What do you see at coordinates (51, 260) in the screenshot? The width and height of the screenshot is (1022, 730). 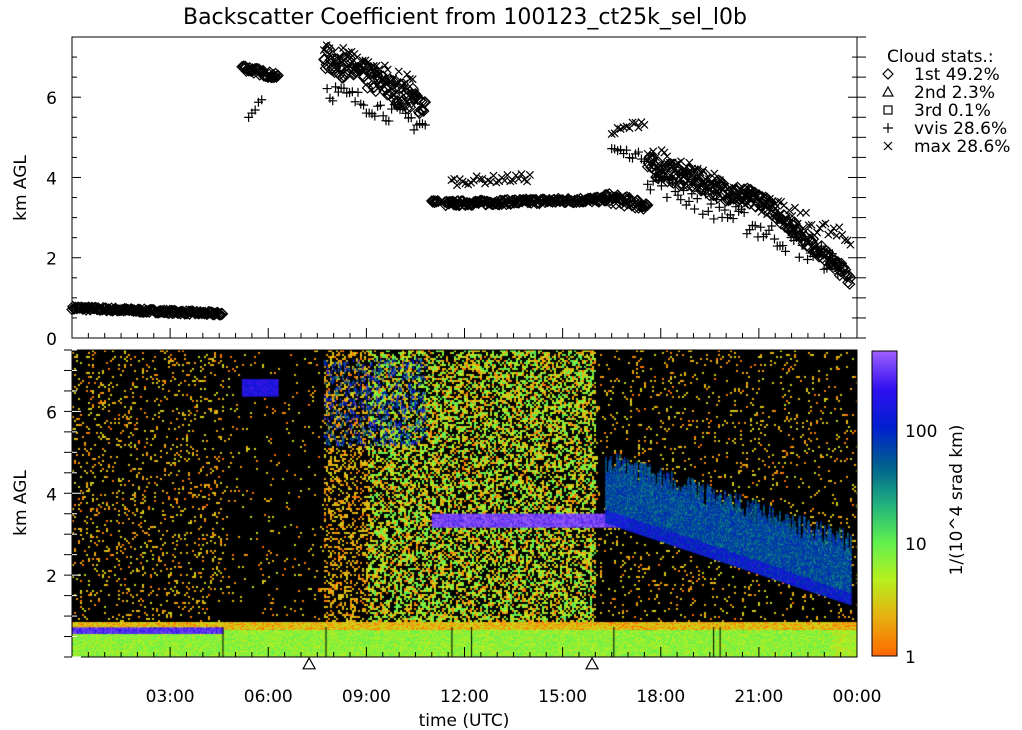 I see `y-tick-label: 2` at bounding box center [51, 260].